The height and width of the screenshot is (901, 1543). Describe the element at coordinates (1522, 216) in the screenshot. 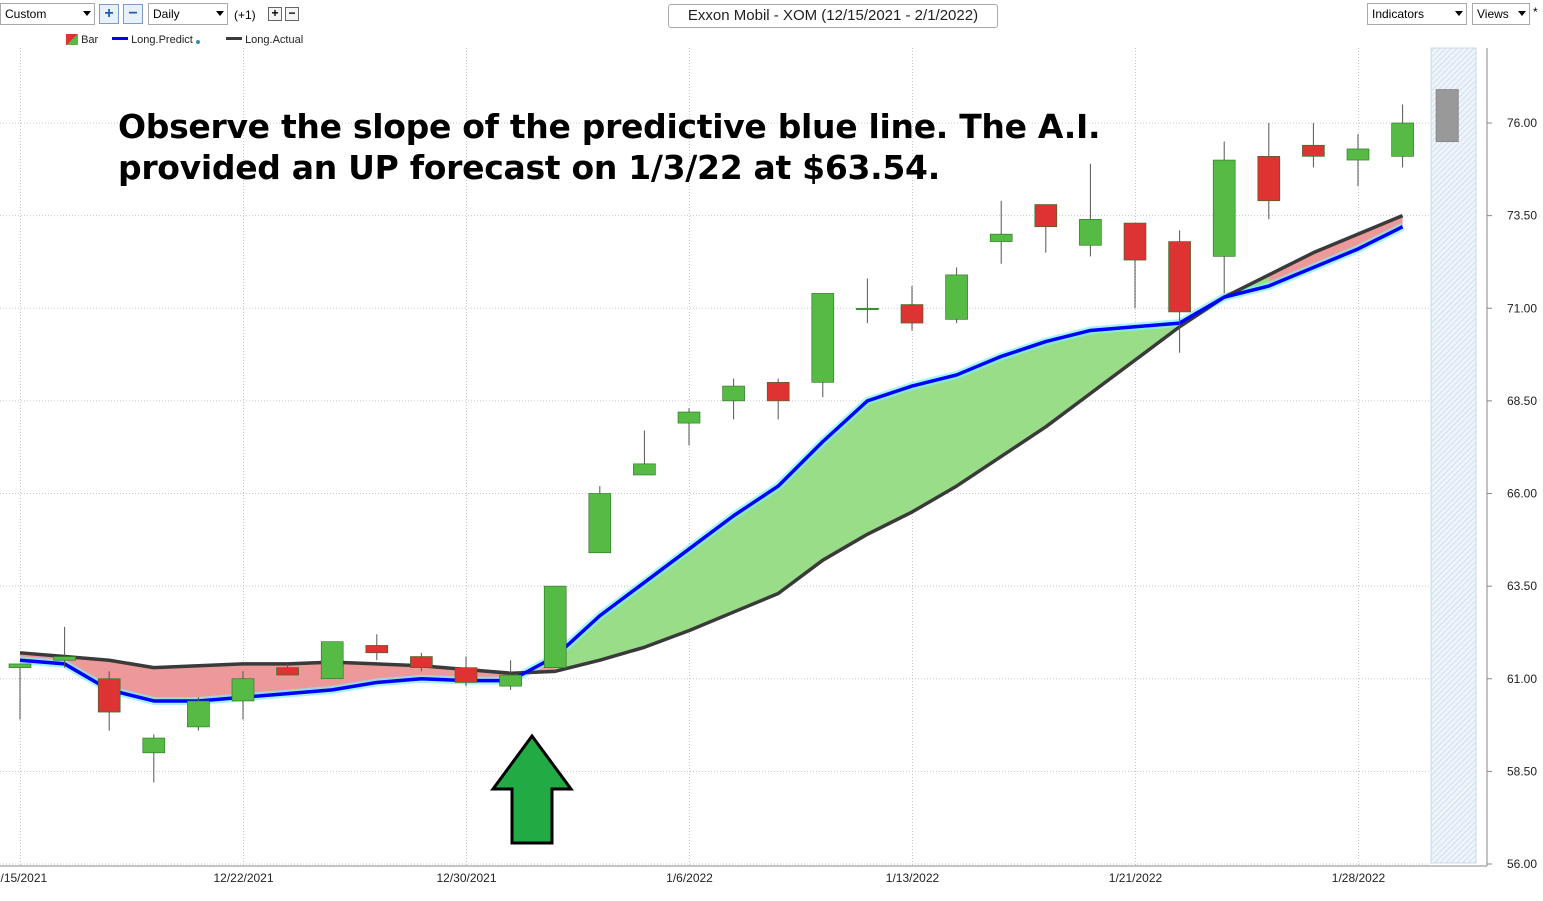

I see `y-tick-label: 73.50` at that location.